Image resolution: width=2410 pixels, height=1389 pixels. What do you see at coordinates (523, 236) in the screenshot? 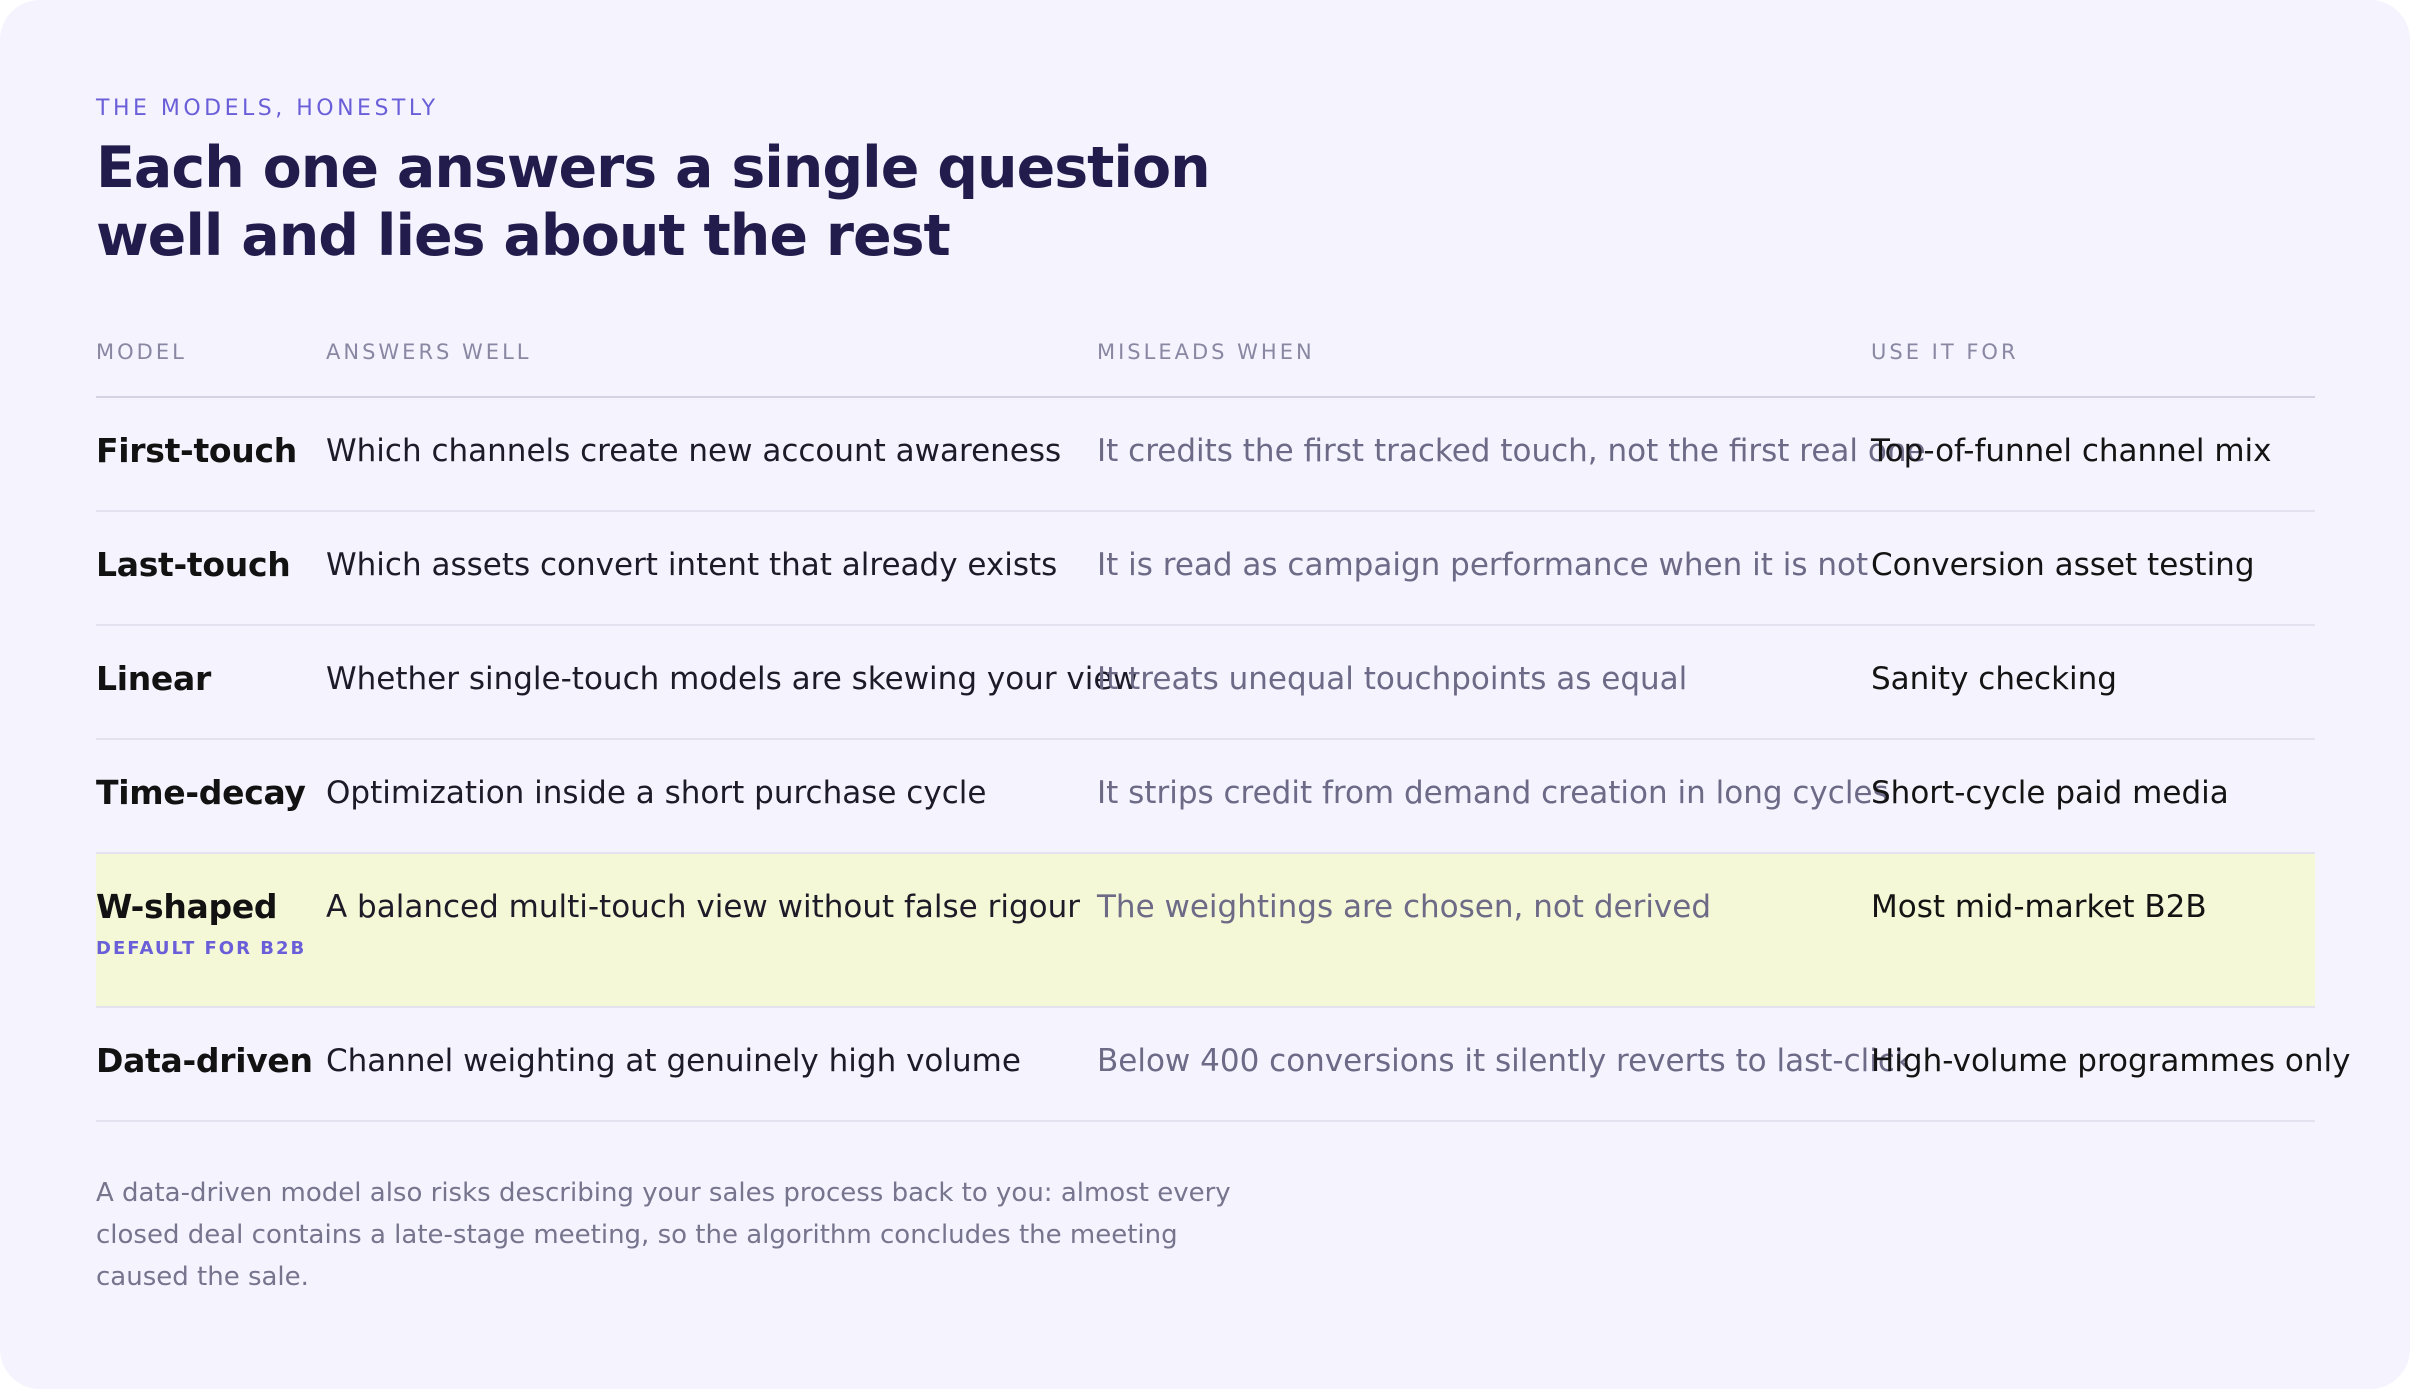
I see `title-line-2: well and lies about the rest` at bounding box center [523, 236].